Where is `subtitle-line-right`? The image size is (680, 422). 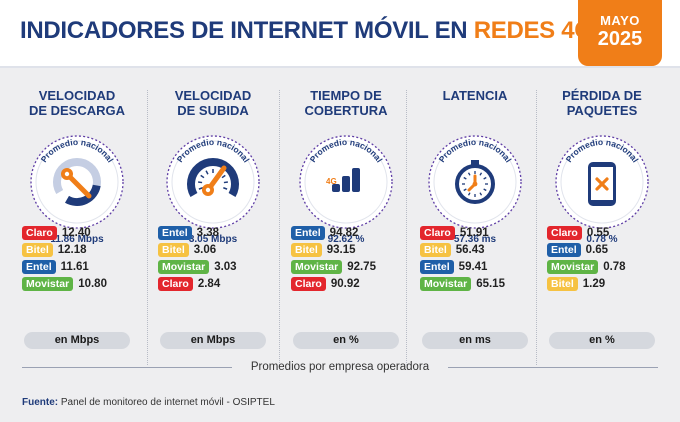
subtitle-line-right is located at coordinates (553, 367).